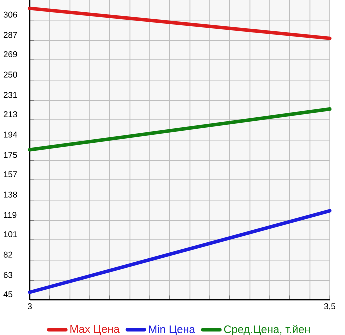  I want to click on y-tick-label: 138, so click(11, 195).